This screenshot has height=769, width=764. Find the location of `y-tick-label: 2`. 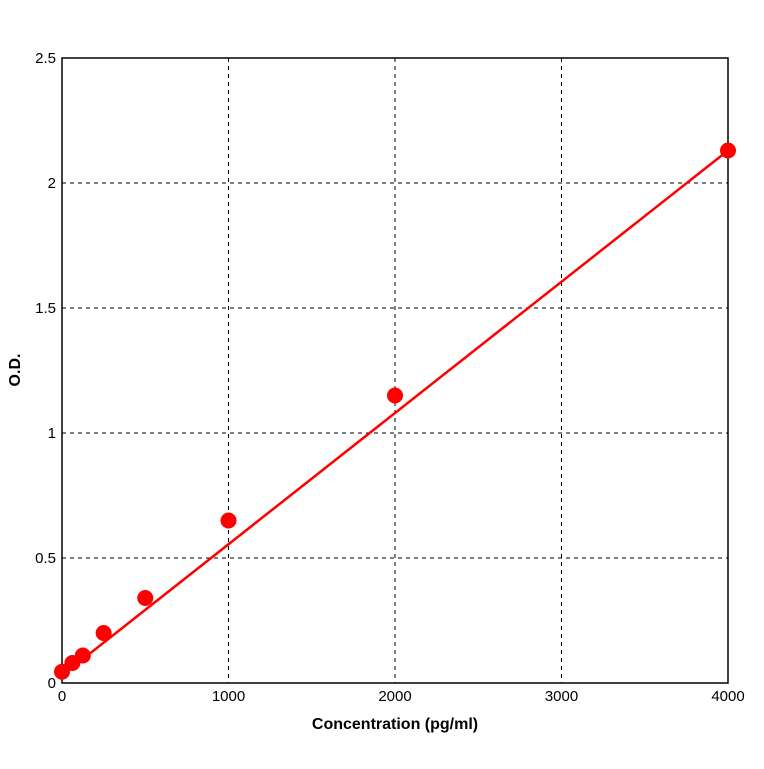

y-tick-label: 2 is located at coordinates (52, 183).